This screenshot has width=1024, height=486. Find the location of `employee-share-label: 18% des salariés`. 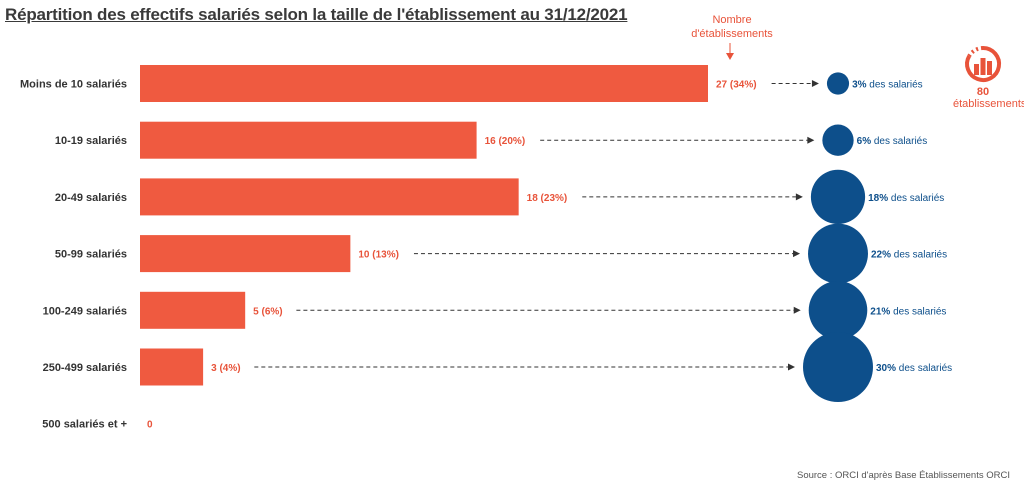

employee-share-label: 18% des salariés is located at coordinates (906, 198).